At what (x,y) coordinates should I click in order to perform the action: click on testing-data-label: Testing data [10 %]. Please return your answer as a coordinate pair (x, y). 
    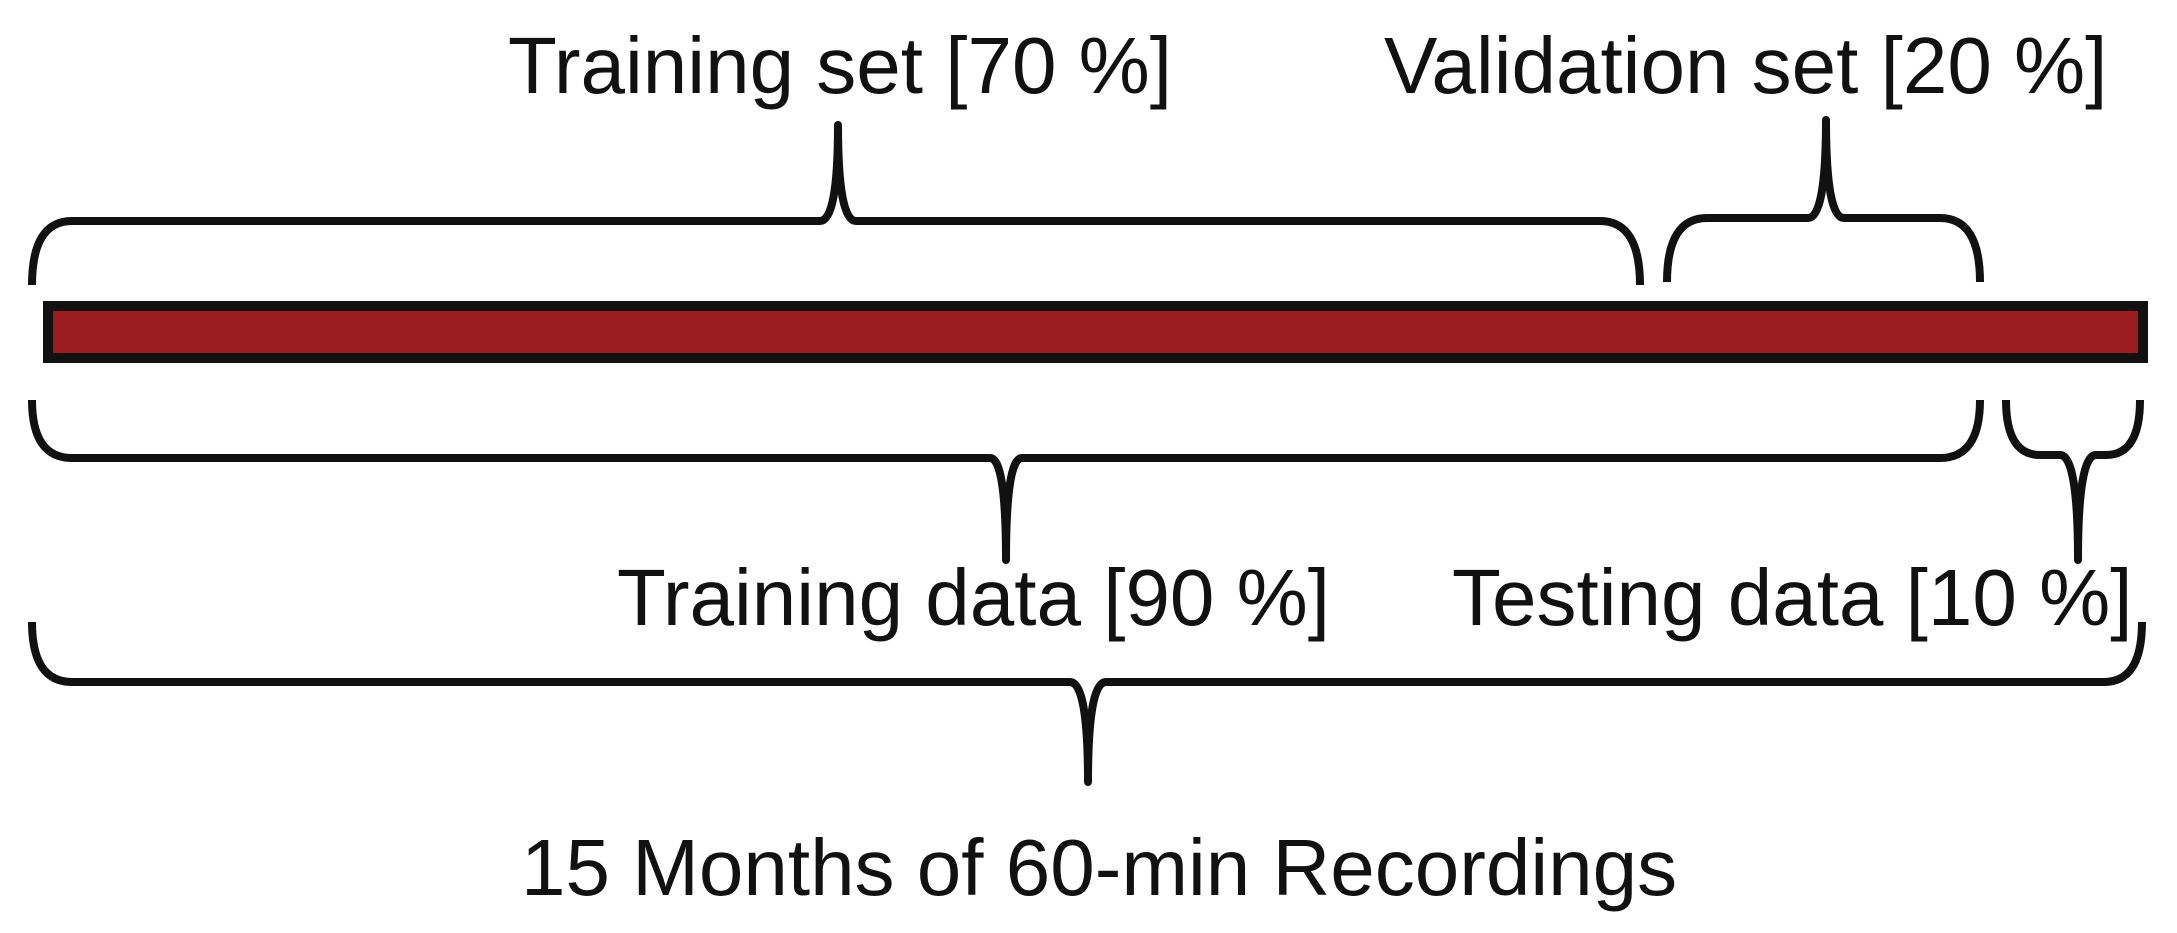
    Looking at the image, I should click on (1792, 597).